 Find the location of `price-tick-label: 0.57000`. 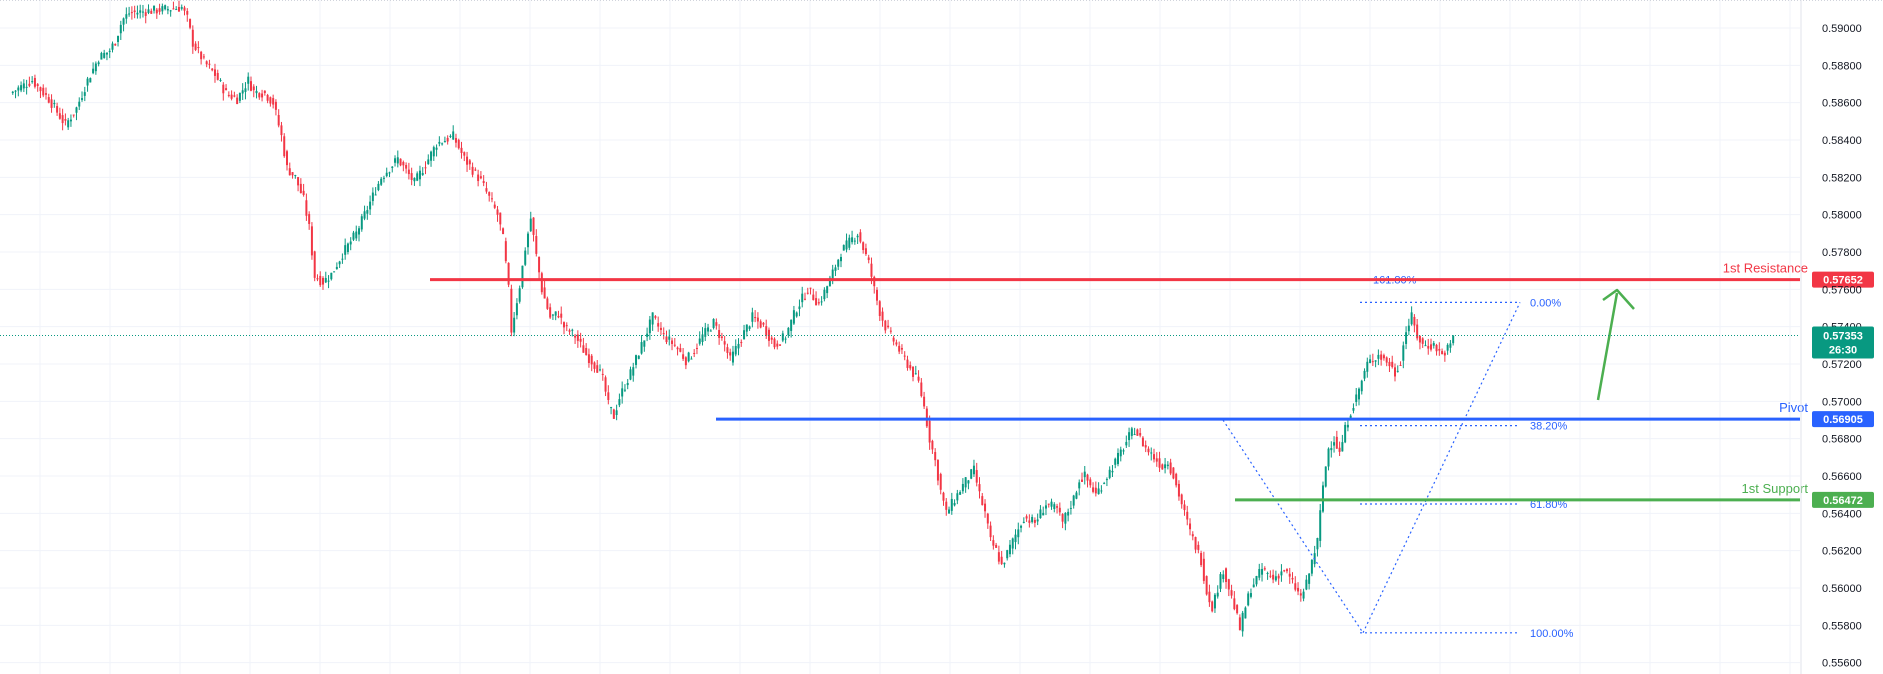

price-tick-label: 0.57000 is located at coordinates (1842, 402).